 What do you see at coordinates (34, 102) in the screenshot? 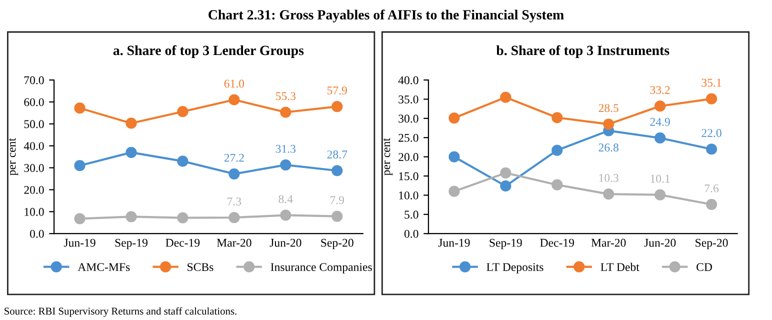
I see `y-tick-label: 60.0` at bounding box center [34, 102].